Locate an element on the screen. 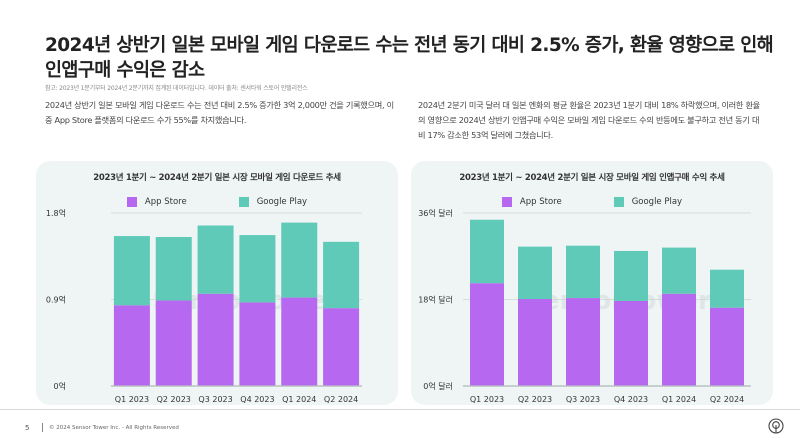 The image size is (800, 447). y-tick-label: 36억 달러 is located at coordinates (435, 213).